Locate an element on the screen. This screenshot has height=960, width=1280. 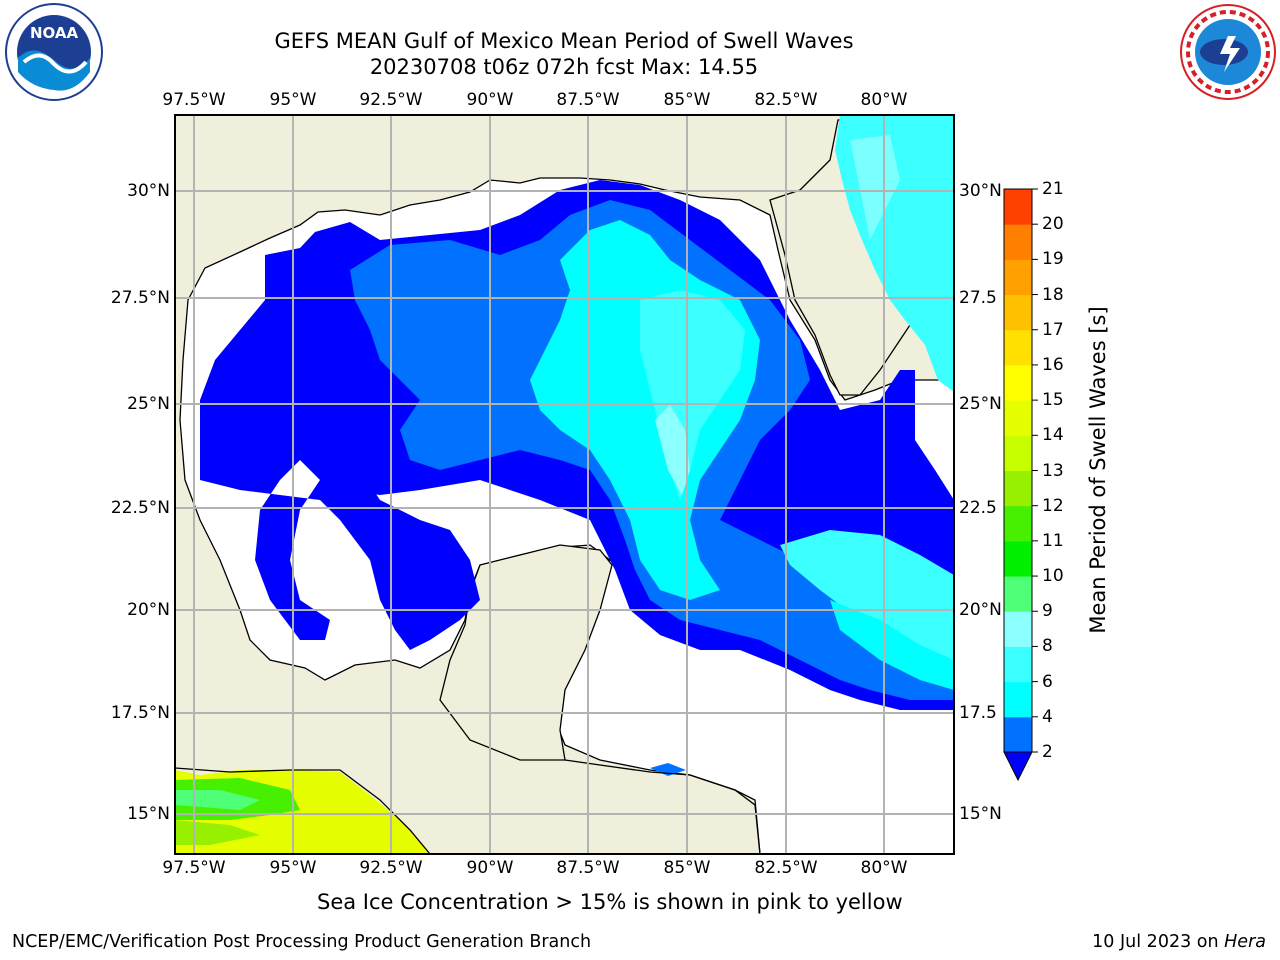
nws-logo is located at coordinates (1228, 52).